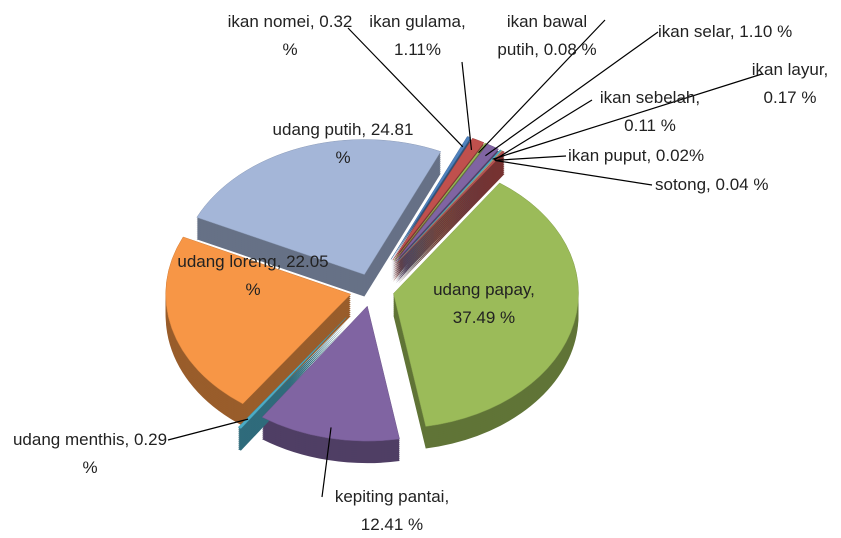 The width and height of the screenshot is (841, 538). I want to click on label-value: 0.08 %, so click(570, 49).